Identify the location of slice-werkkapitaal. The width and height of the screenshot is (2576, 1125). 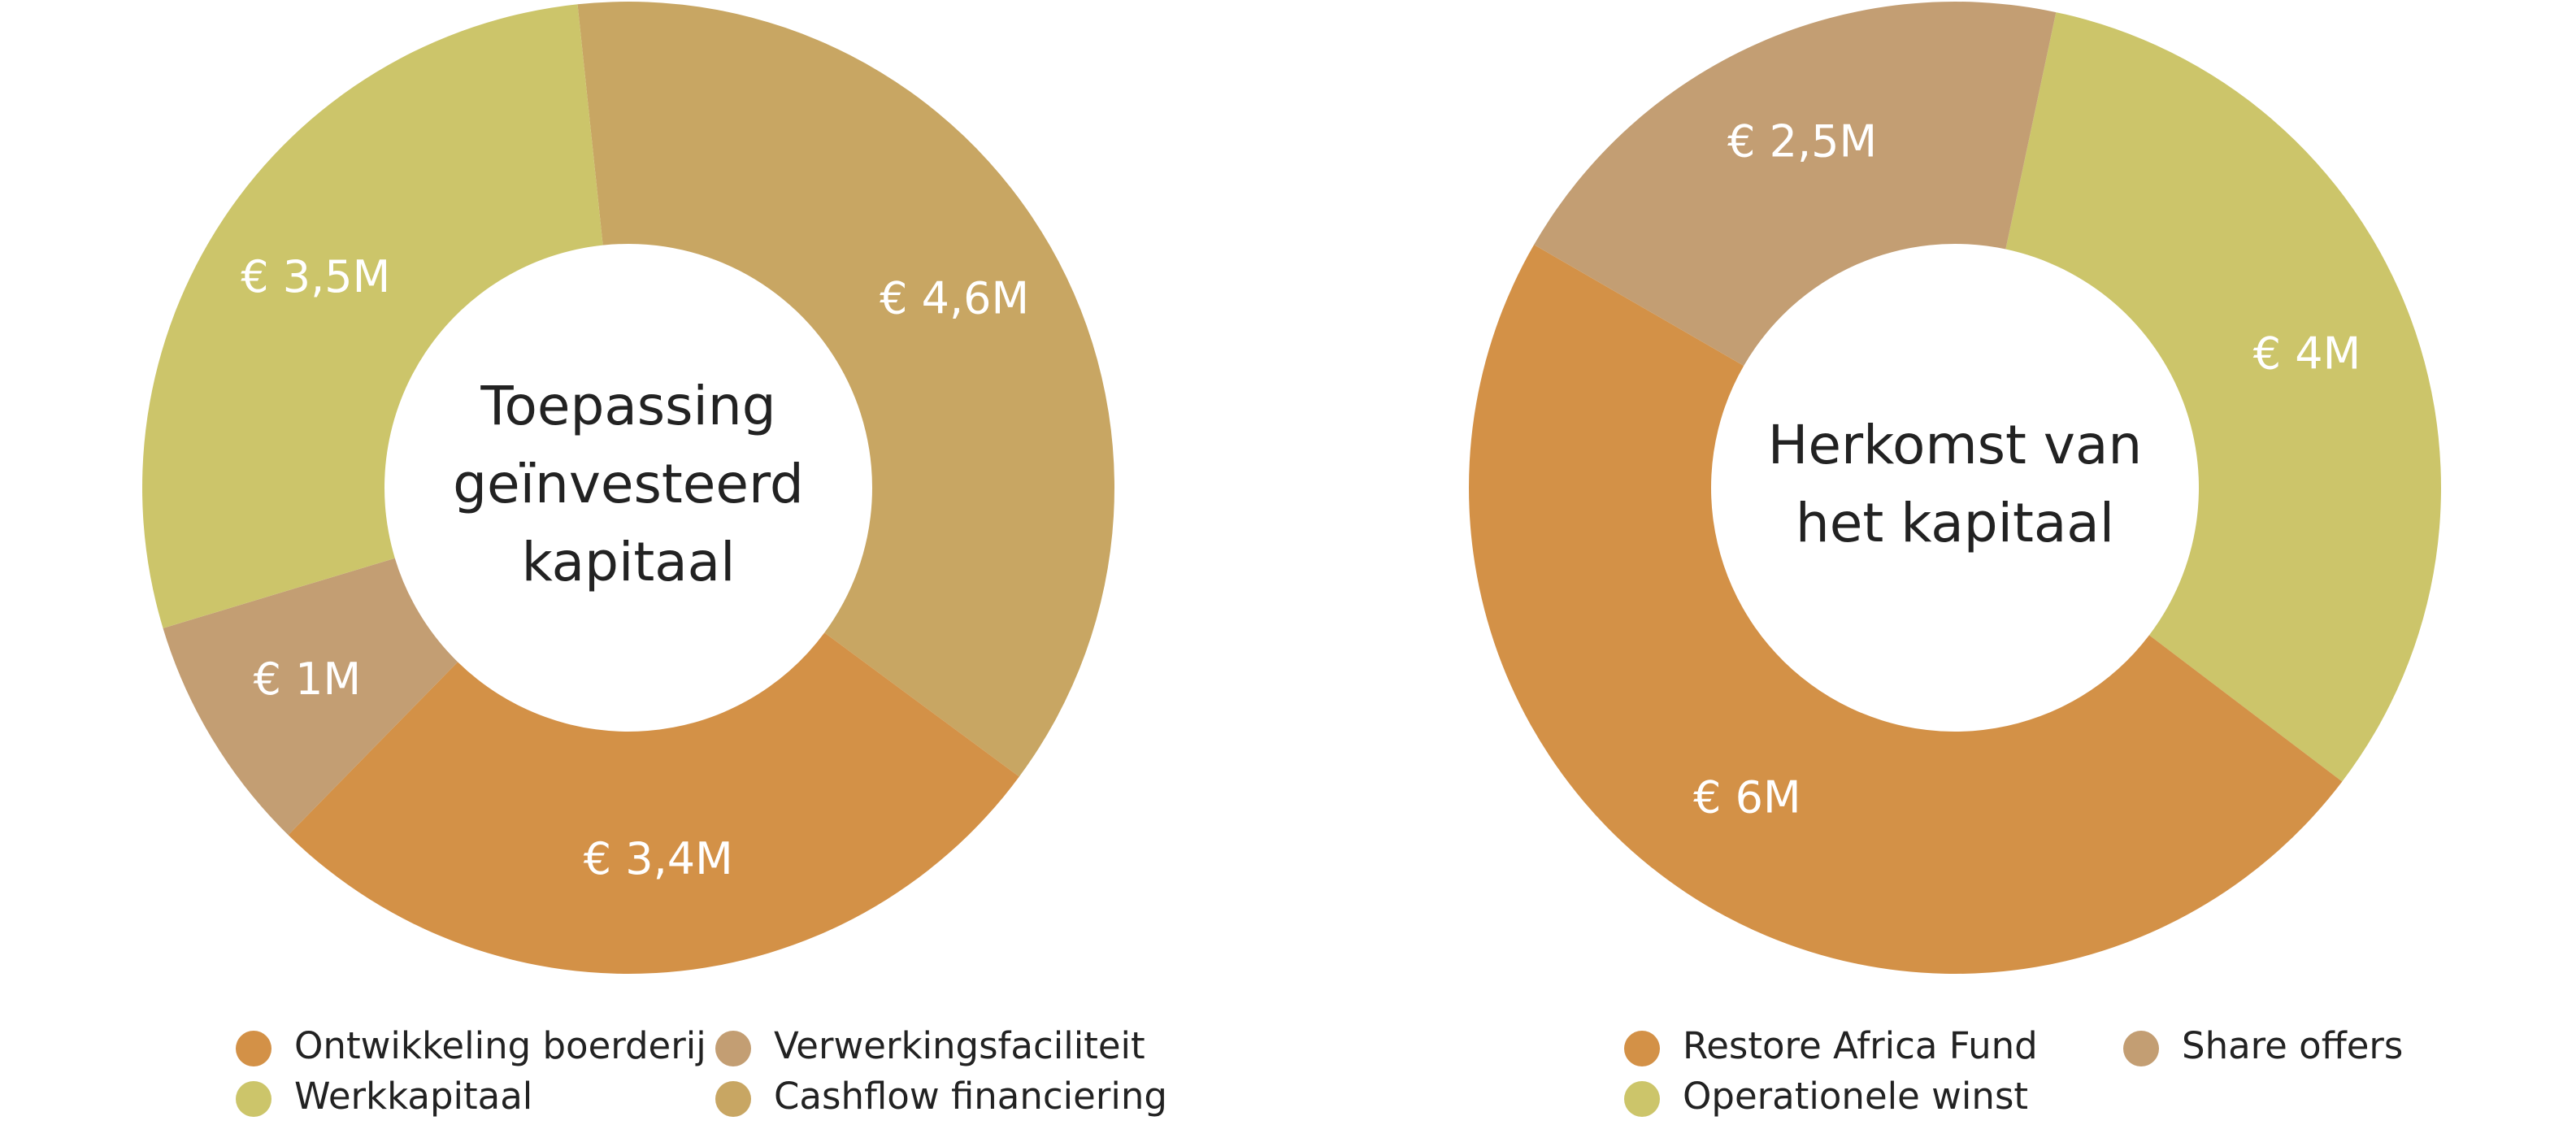
(372, 316).